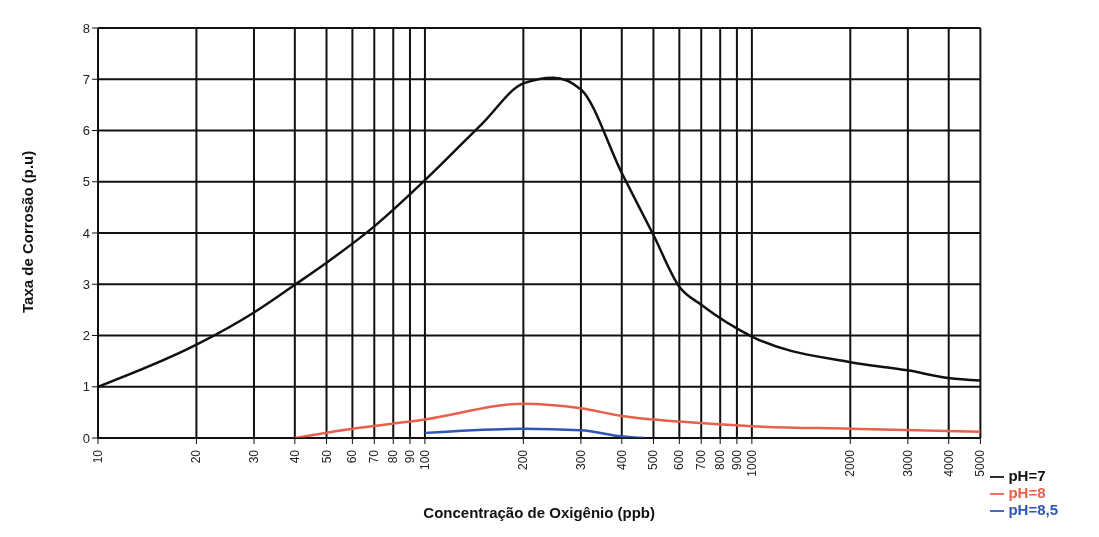  I want to click on x-tick-label: 1000, so click(751, 463).